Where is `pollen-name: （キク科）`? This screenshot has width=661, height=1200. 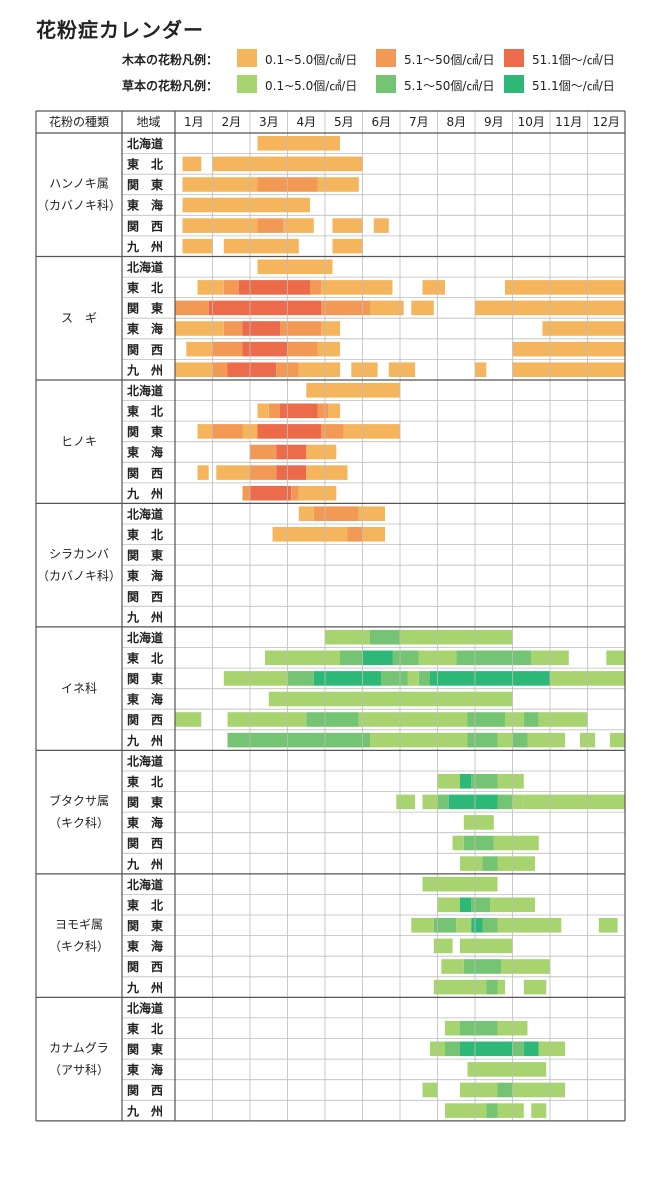
pollen-name: （キク科） is located at coordinates (79, 823).